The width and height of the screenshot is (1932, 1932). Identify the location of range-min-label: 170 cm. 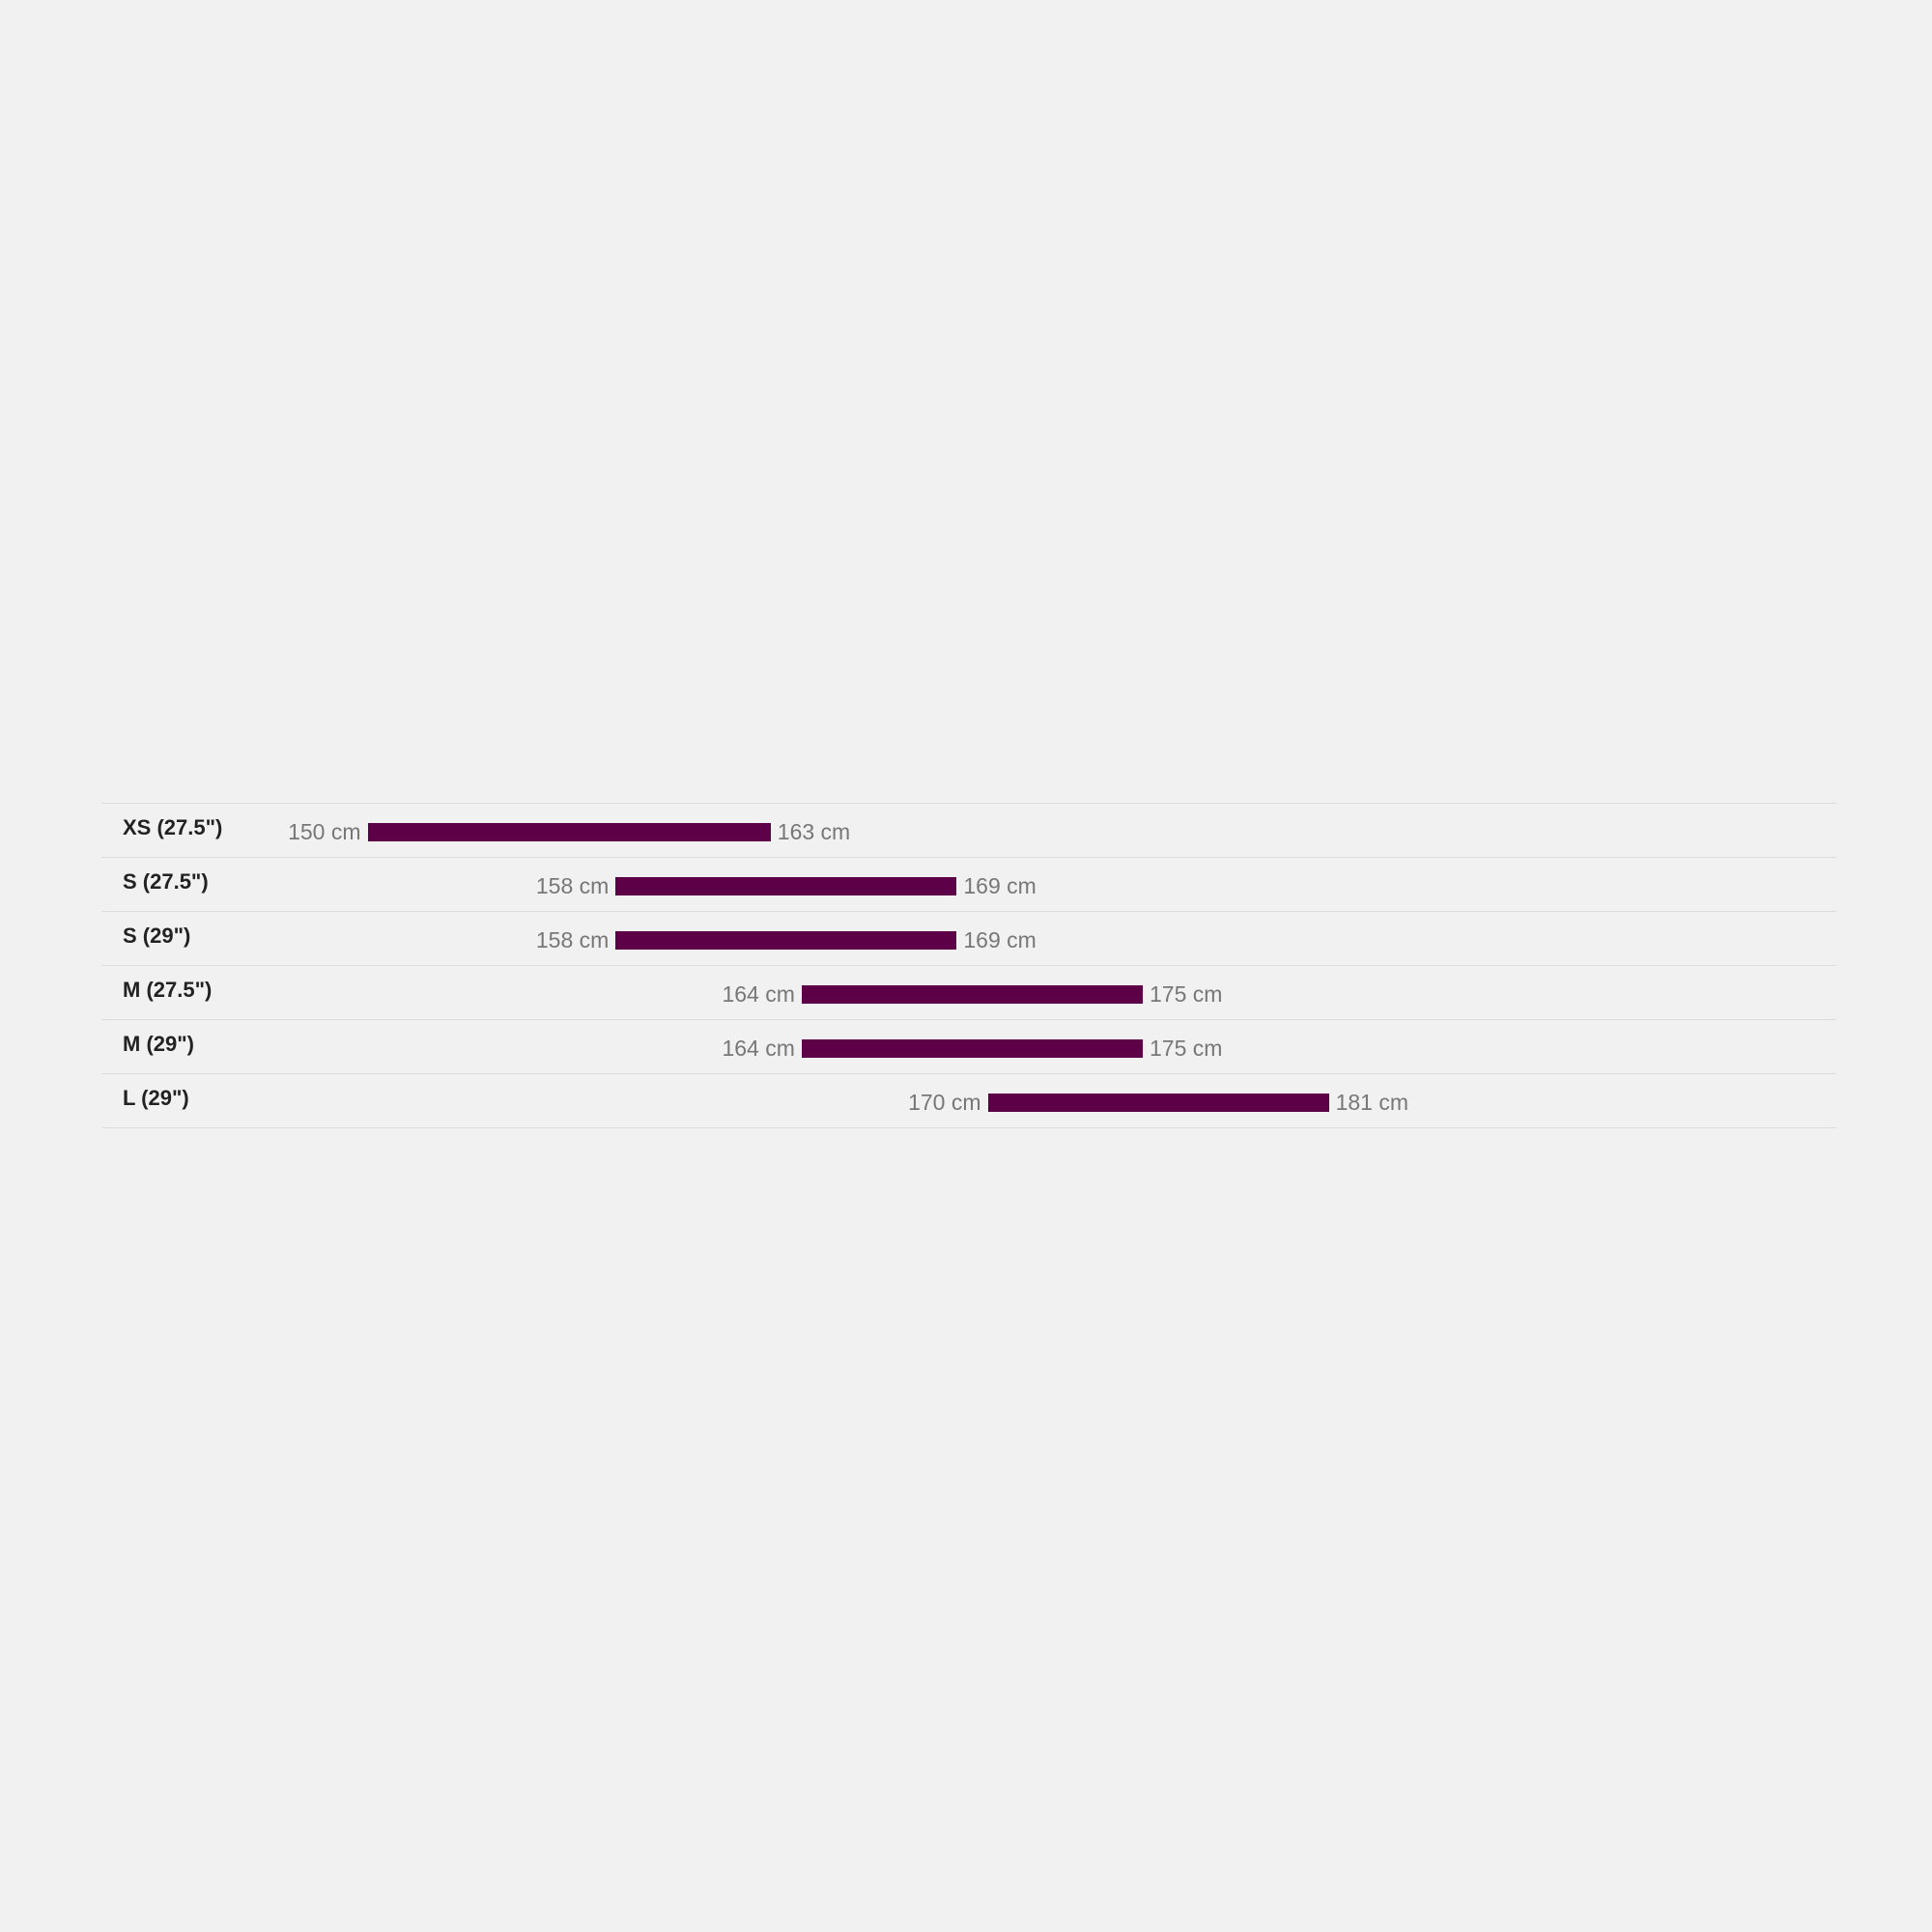
(944, 1102).